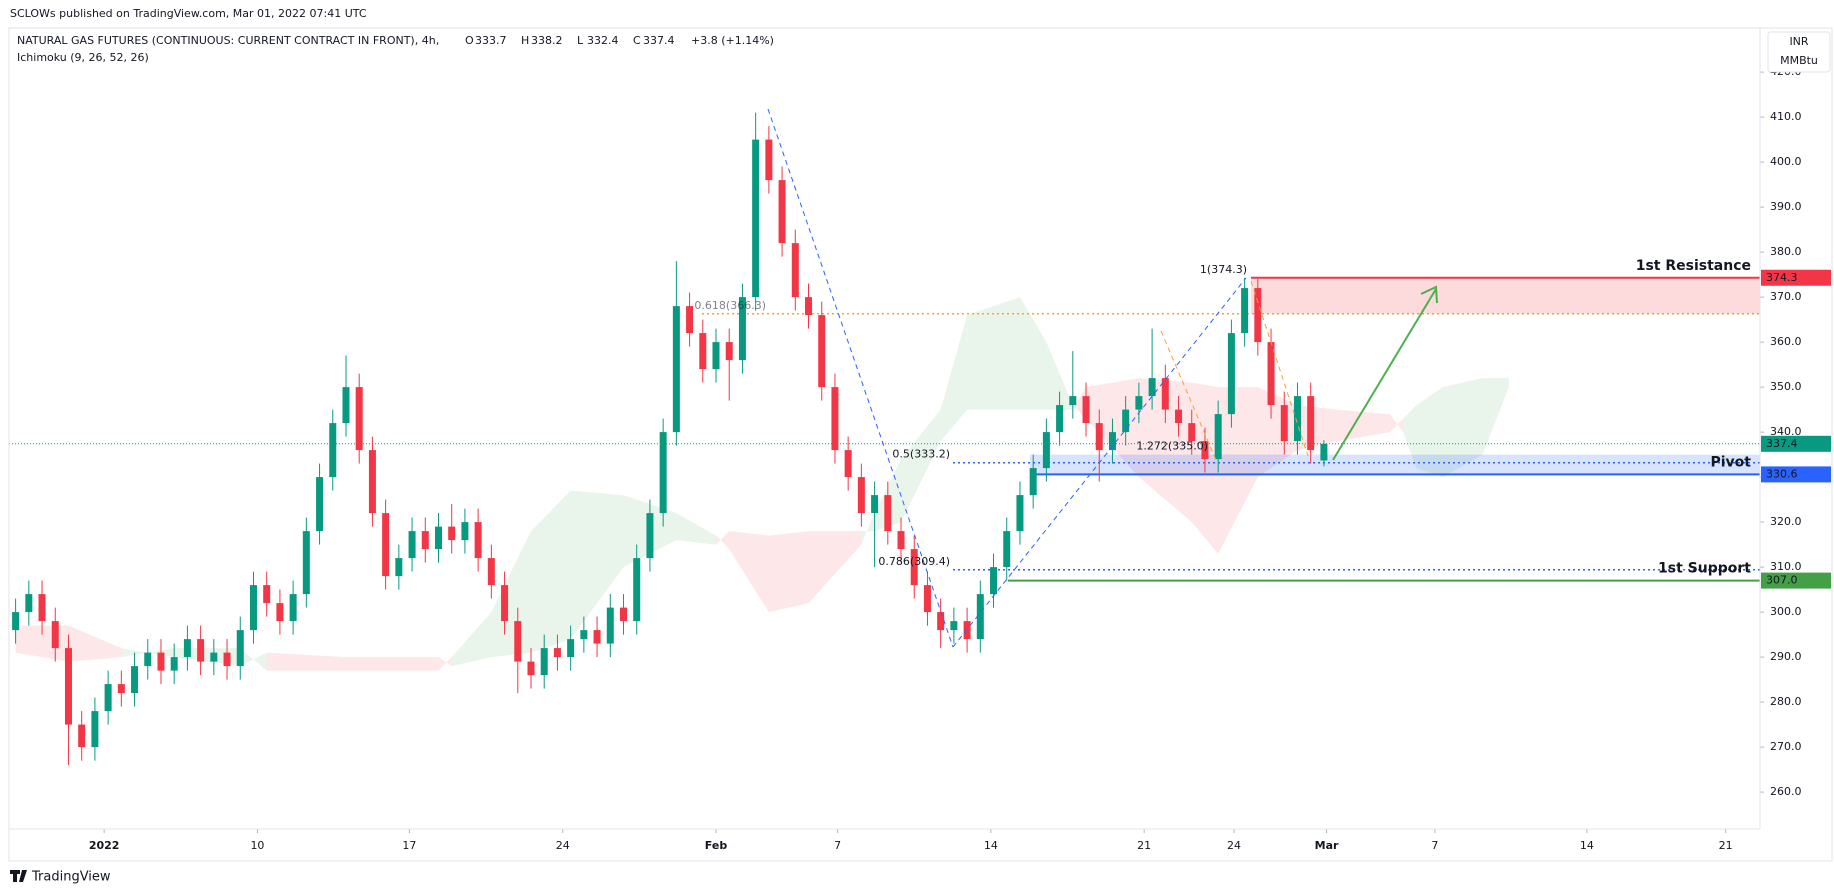 The width and height of the screenshot is (1834, 896). I want to click on x-tick-label: Mar, so click(1327, 845).